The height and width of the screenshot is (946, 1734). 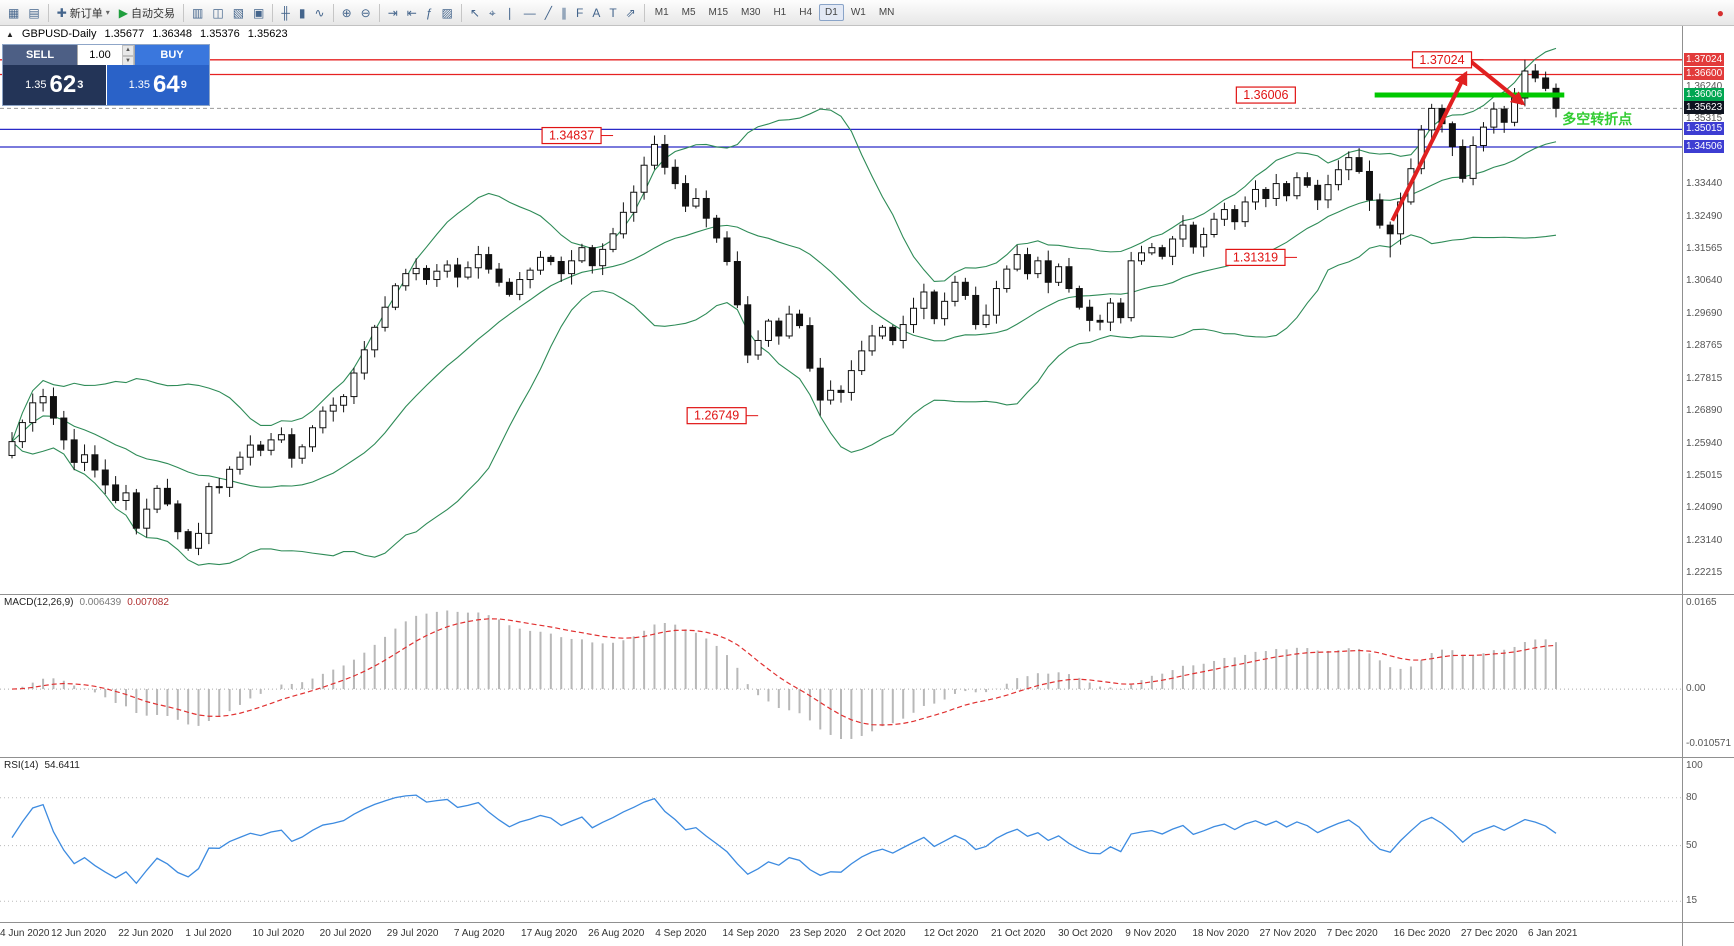 I want to click on price-label-1.35315: 1.35315, so click(x=1704, y=118).